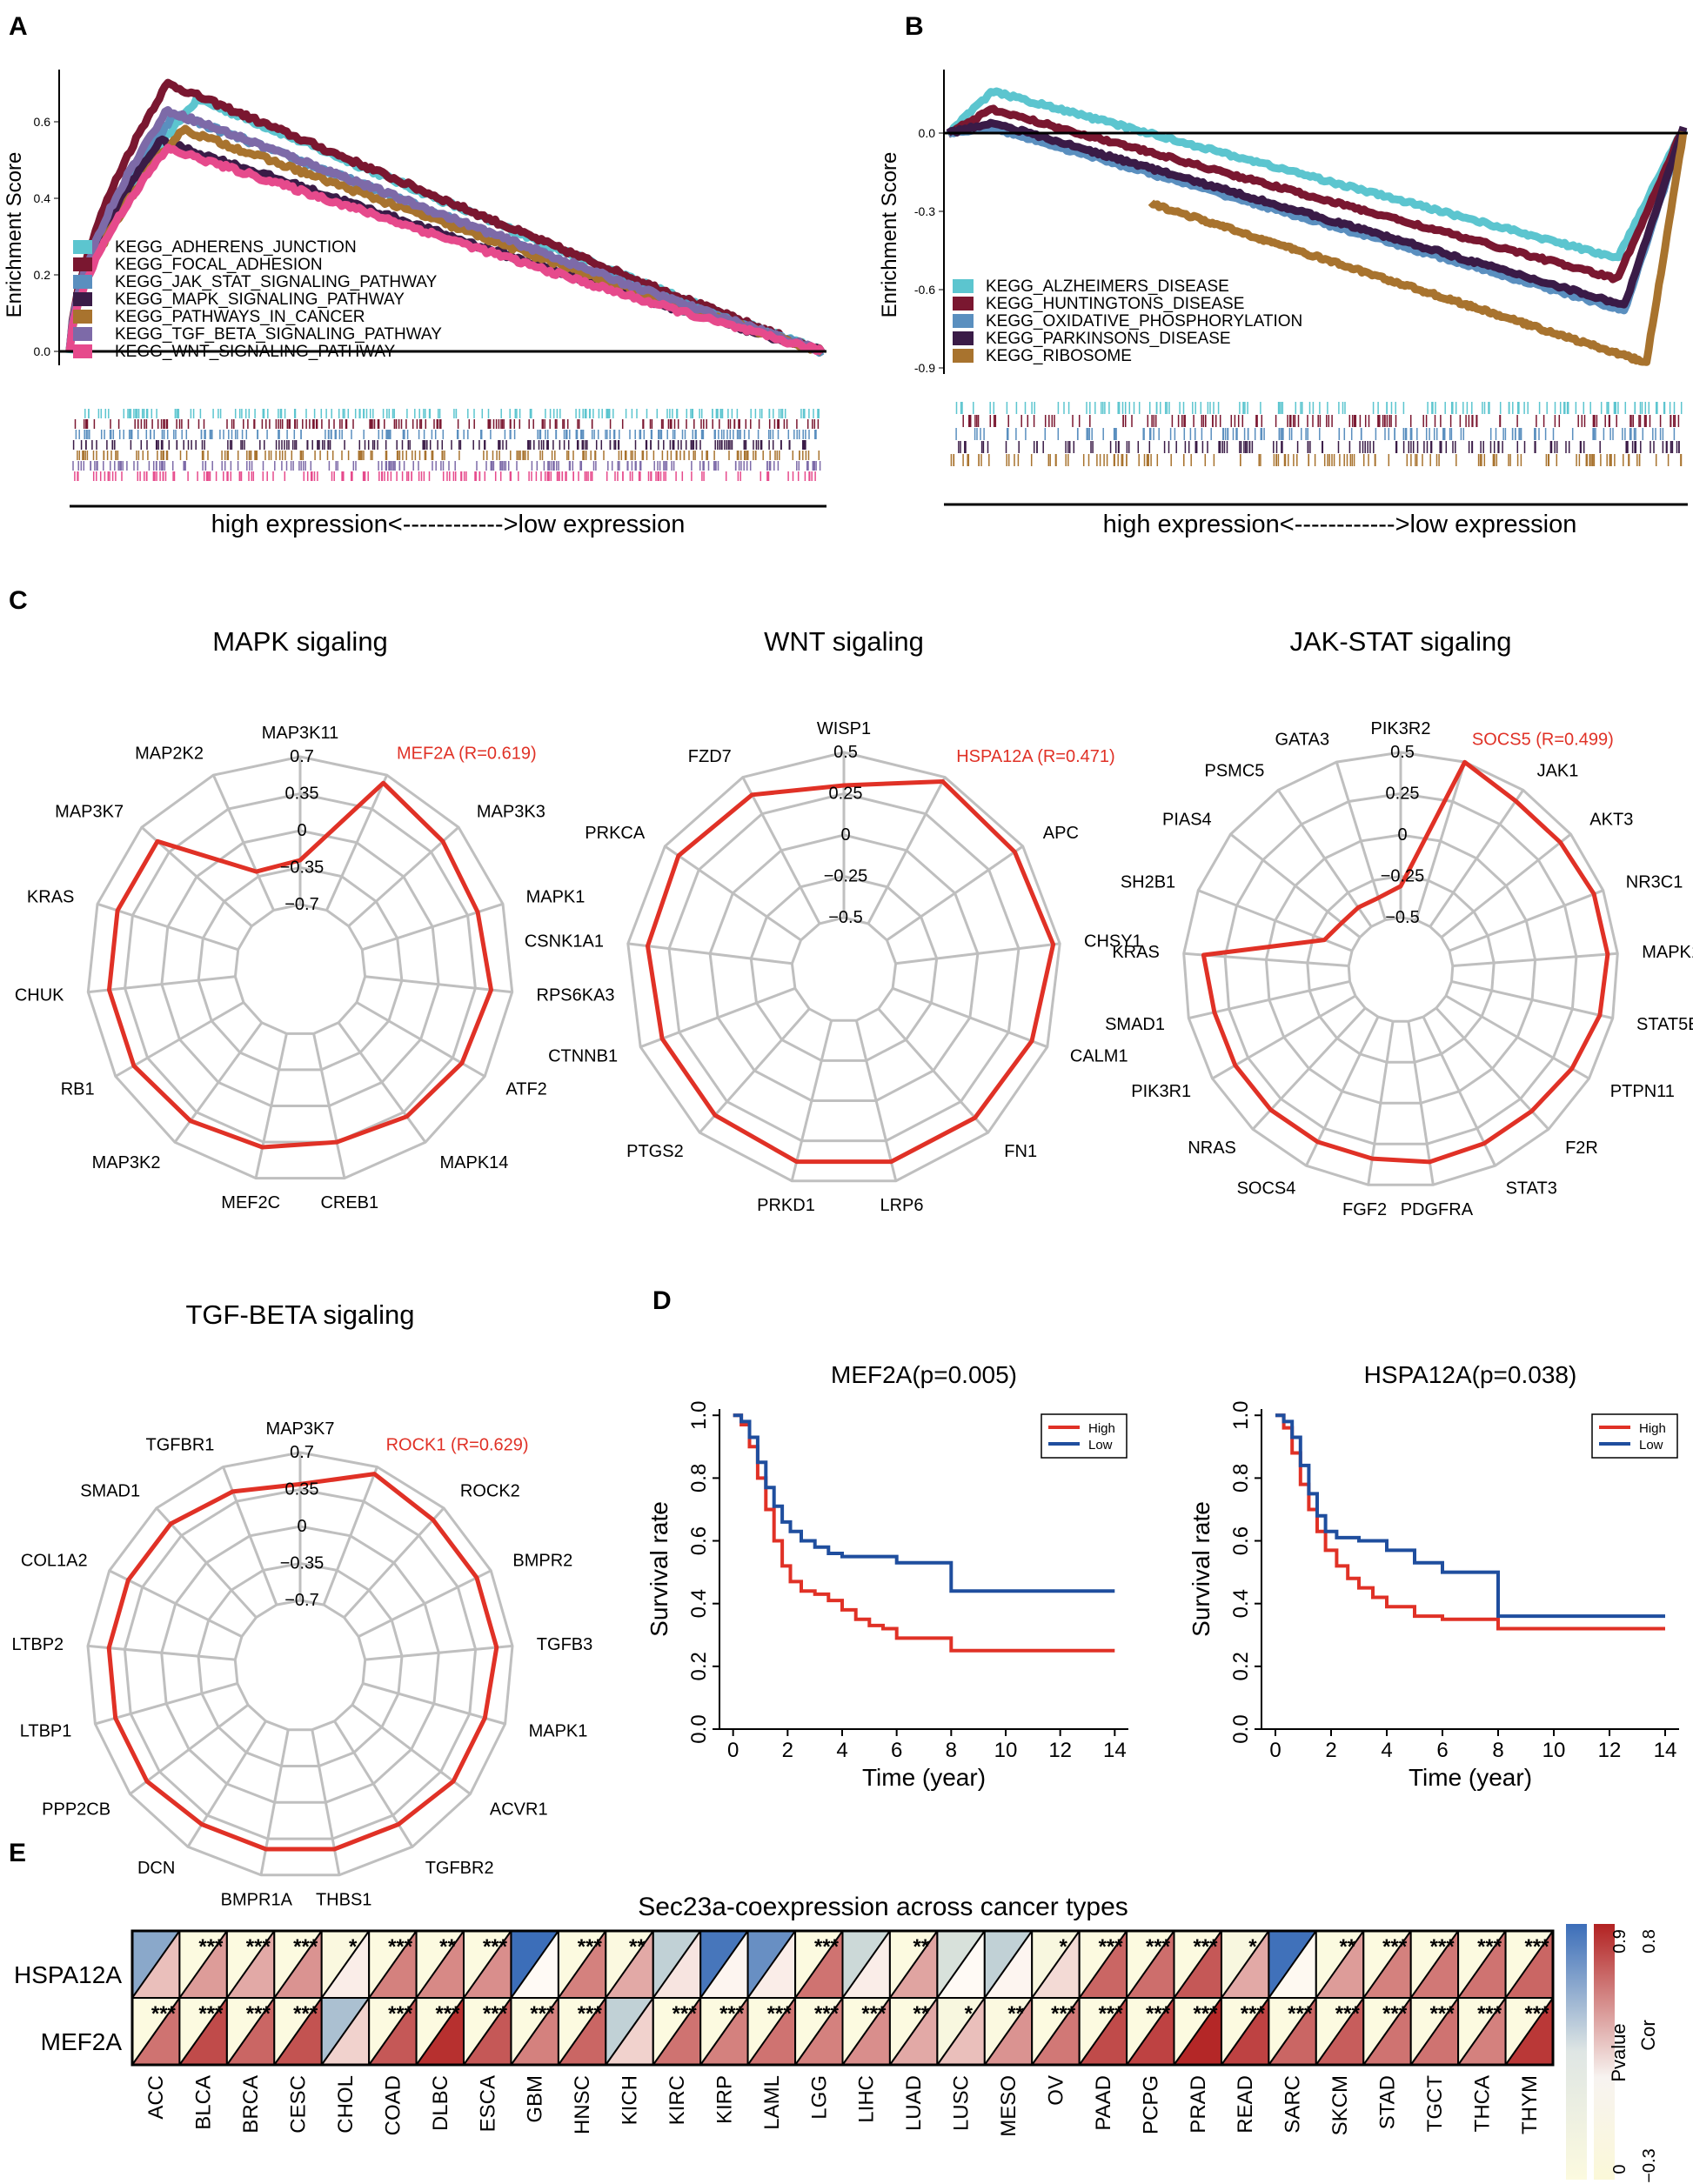 This screenshot has height=2184, width=1693. I want to click on radar-wnt-ring-label: 0.5, so click(845, 752).